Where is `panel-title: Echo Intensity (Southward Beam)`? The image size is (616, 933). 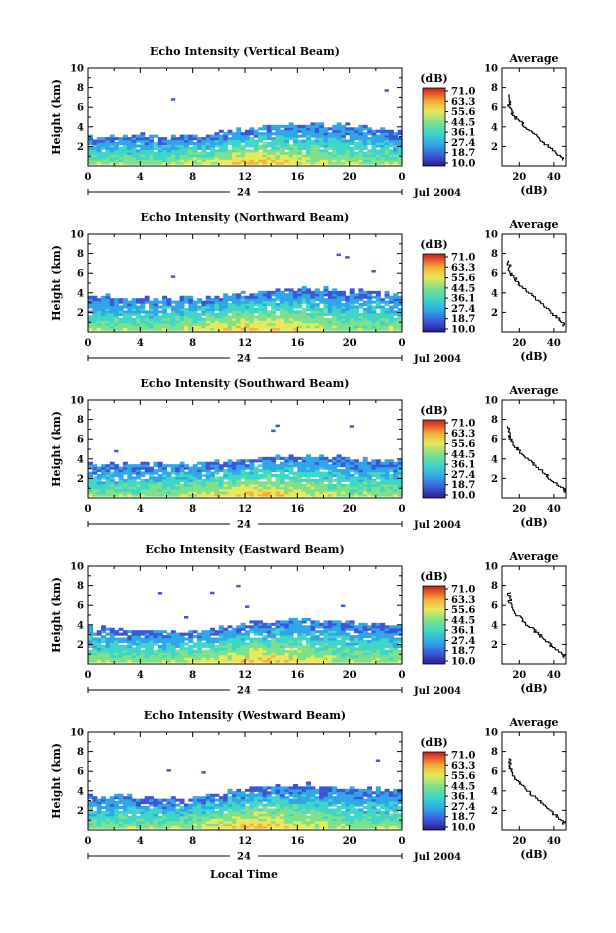
panel-title: Echo Intensity (Southward Beam) is located at coordinates (245, 383).